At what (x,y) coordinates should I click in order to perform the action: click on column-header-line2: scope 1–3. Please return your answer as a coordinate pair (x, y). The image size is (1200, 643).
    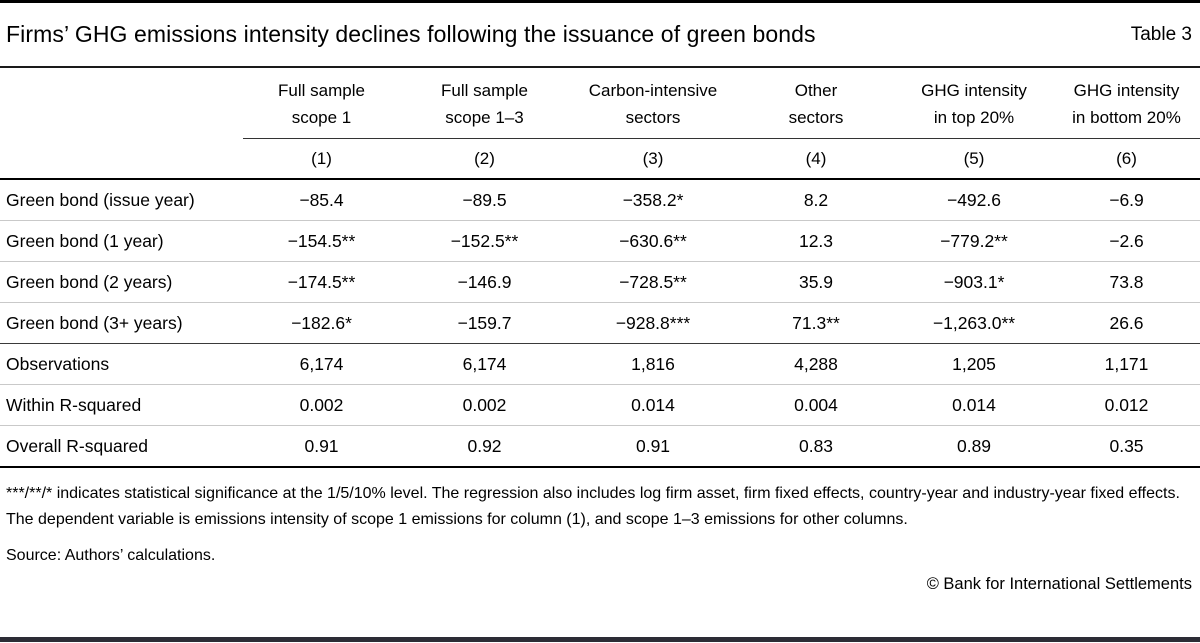
    Looking at the image, I should click on (484, 117).